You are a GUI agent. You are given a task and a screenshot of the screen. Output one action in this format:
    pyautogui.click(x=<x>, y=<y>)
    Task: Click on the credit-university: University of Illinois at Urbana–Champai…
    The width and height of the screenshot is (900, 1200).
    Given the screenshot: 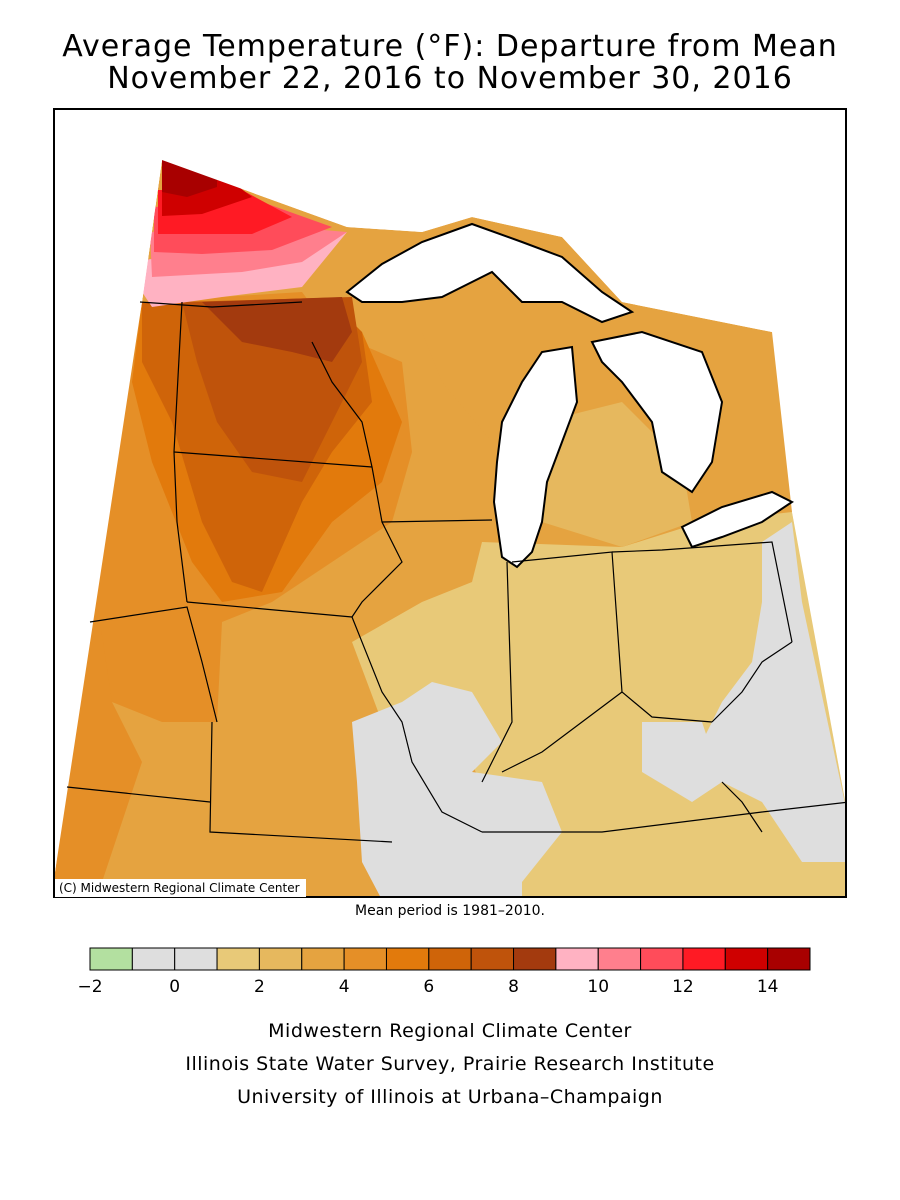 What is the action you would take?
    pyautogui.click(x=450, y=1097)
    